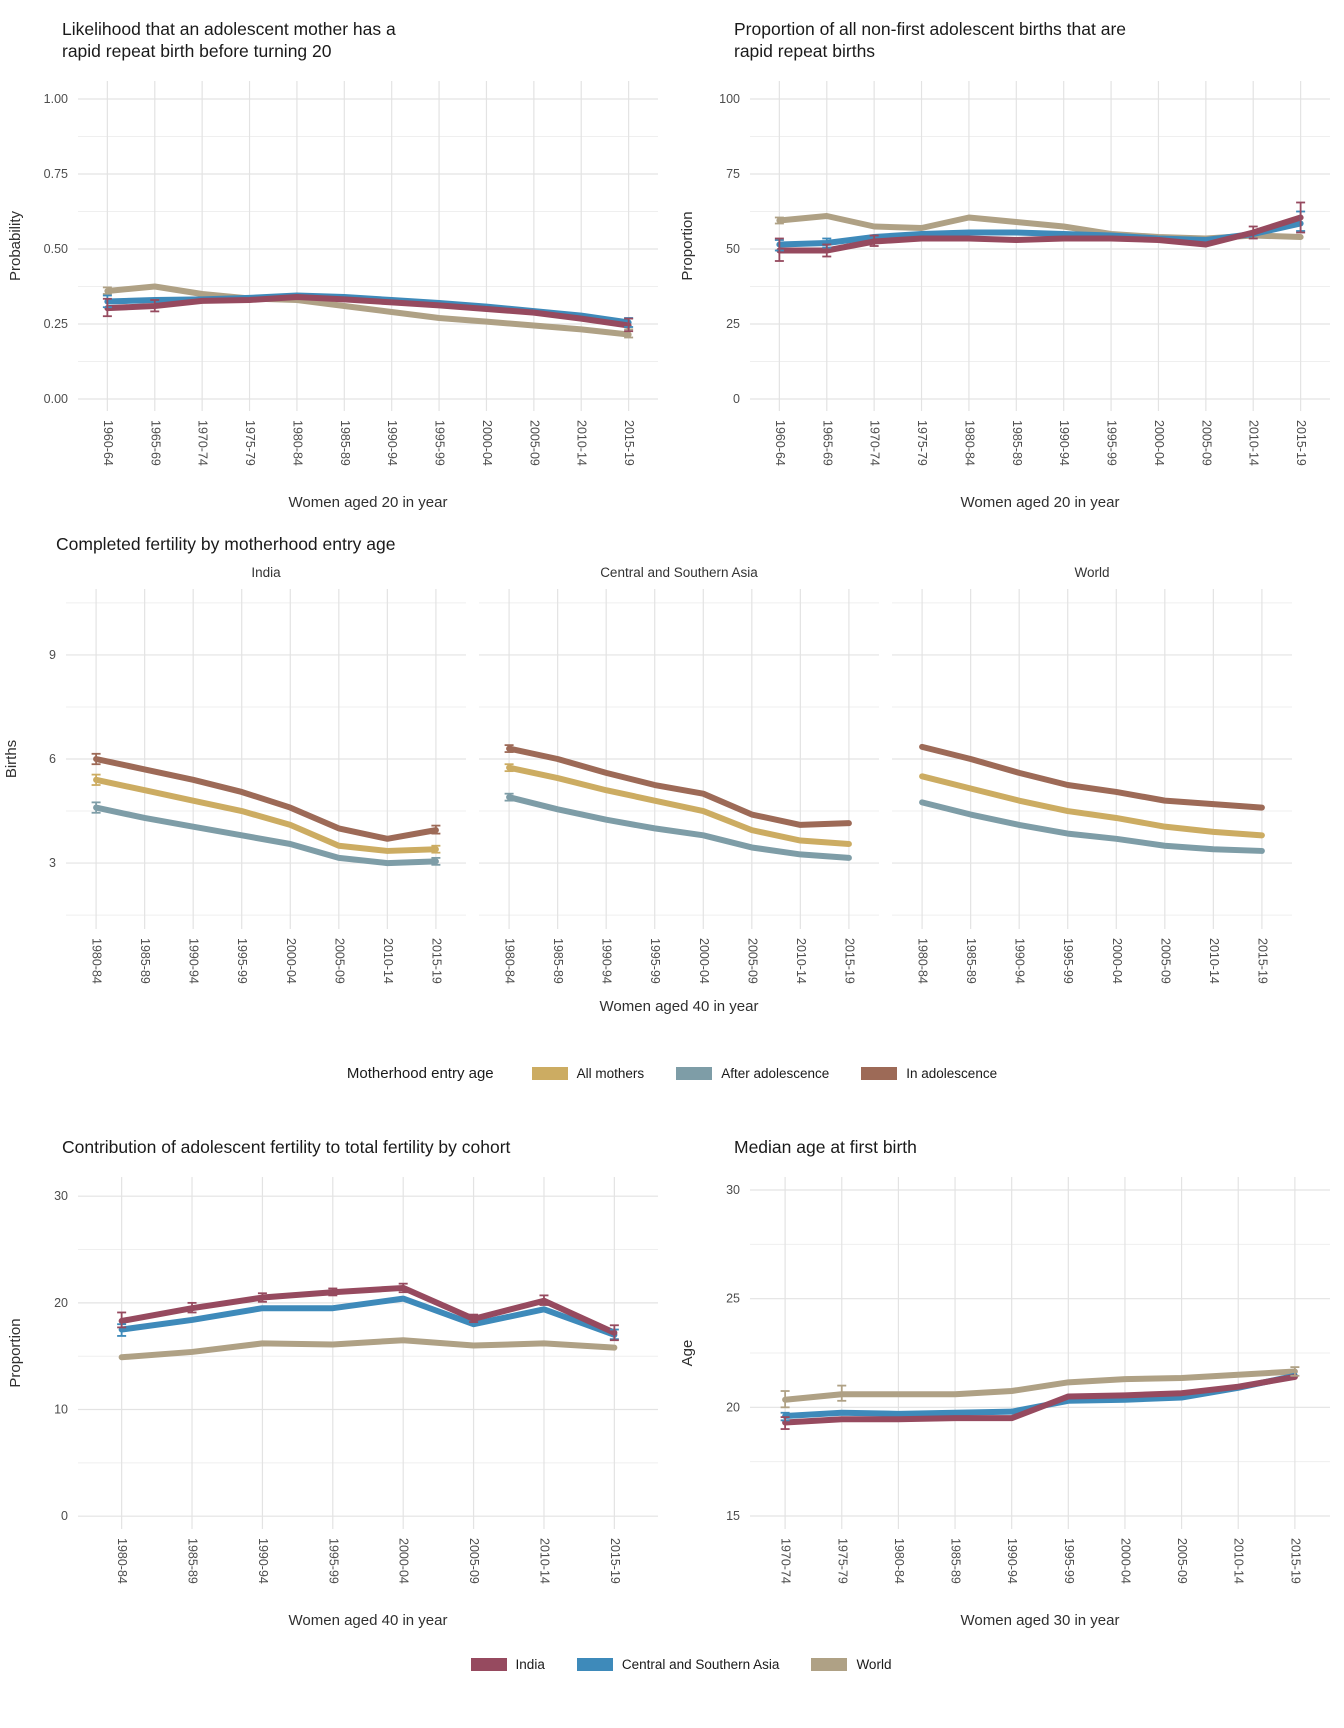 The width and height of the screenshot is (1344, 1728). What do you see at coordinates (829, 1664) in the screenshot?
I see `world-swatch` at bounding box center [829, 1664].